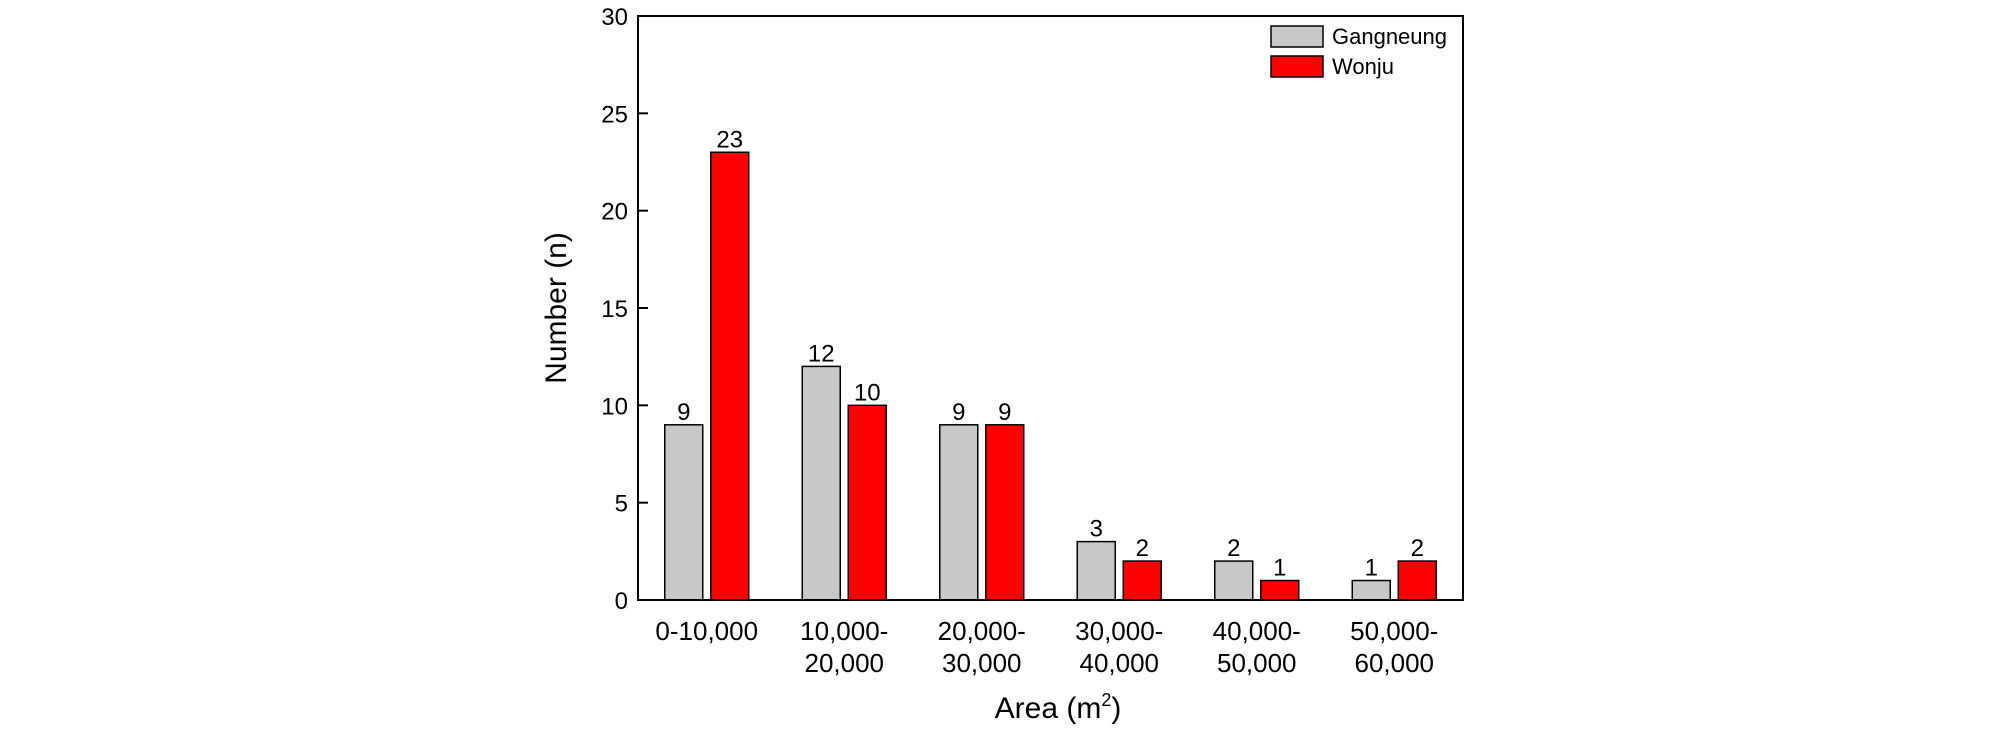 This screenshot has height=731, width=2008. Describe the element at coordinates (614, 114) in the screenshot. I see `y-tick-label: 25` at that location.